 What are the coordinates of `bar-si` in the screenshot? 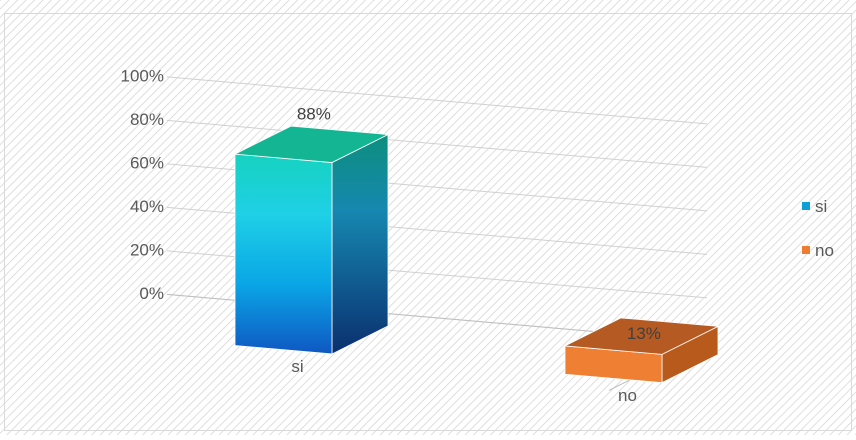 It's located at (311, 240).